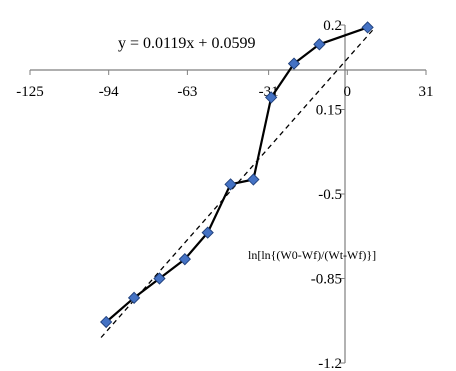 This screenshot has width=456, height=371. What do you see at coordinates (187, 92) in the screenshot?
I see `x-tick-label: -63` at bounding box center [187, 92].